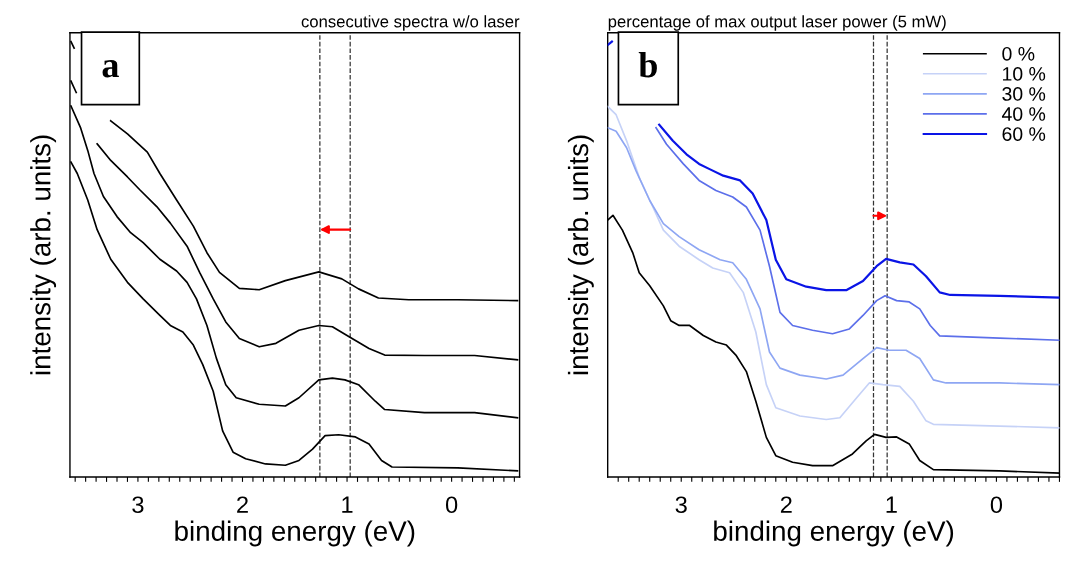  Describe the element at coordinates (110, 69) in the screenshot. I see `annotation: a` at that location.